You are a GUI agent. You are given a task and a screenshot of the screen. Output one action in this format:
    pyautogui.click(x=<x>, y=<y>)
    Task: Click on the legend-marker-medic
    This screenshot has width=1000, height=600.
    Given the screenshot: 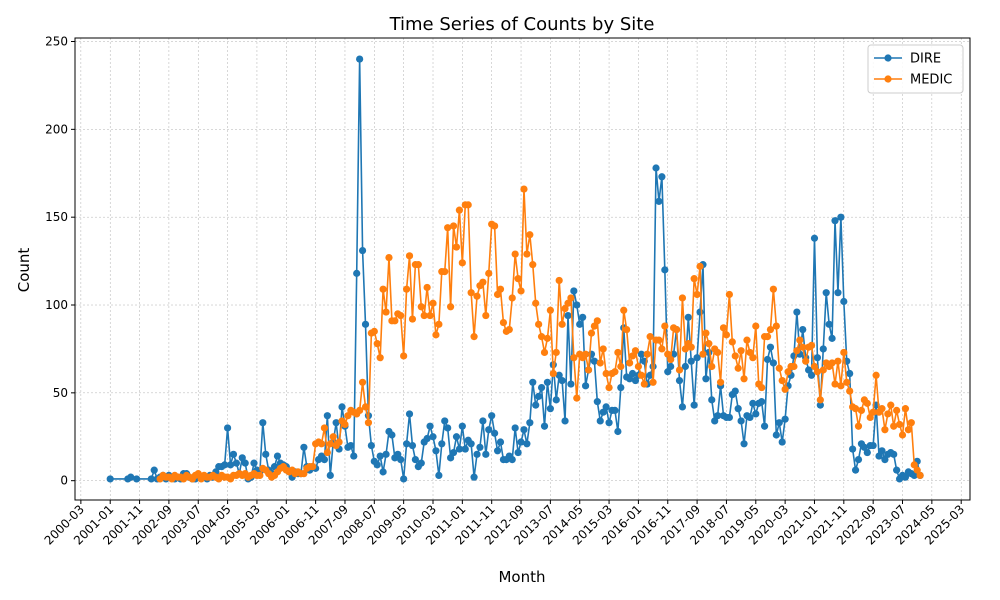 What is the action you would take?
    pyautogui.click(x=888, y=79)
    